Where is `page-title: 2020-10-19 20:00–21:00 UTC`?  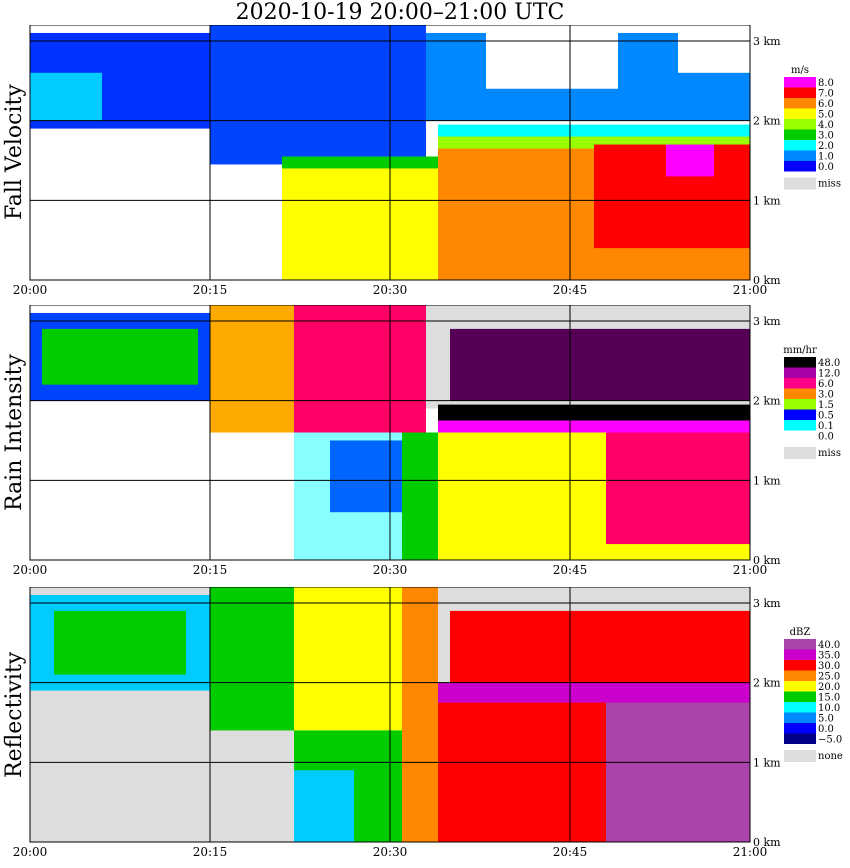
page-title: 2020-10-19 20:00–21:00 UTC is located at coordinates (400, 12).